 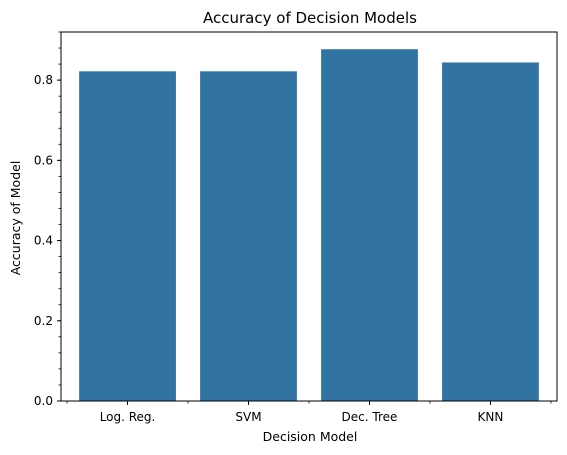 What do you see at coordinates (43, 80) in the screenshot?
I see `y-tick-label: 0.8` at bounding box center [43, 80].